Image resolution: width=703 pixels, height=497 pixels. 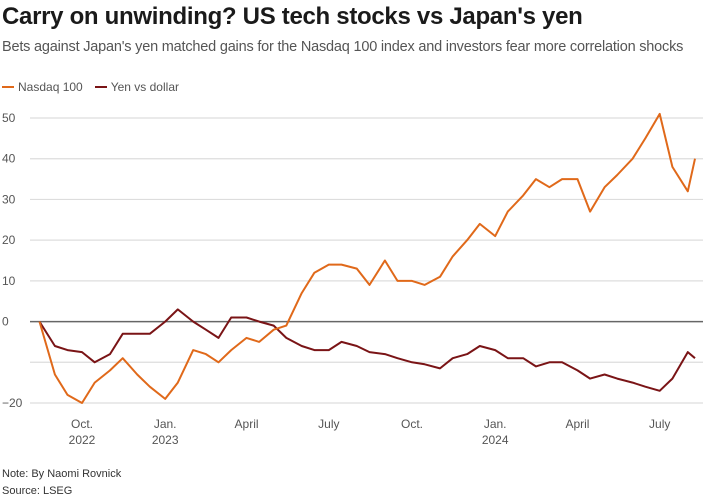 I want to click on y-tick-label: 30, so click(x=9, y=199).